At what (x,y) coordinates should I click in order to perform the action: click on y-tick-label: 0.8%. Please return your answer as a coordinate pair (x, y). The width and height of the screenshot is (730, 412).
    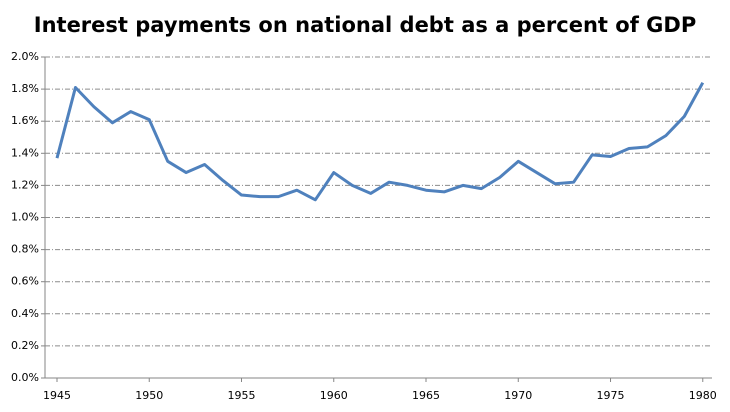
    Looking at the image, I should click on (25, 249).